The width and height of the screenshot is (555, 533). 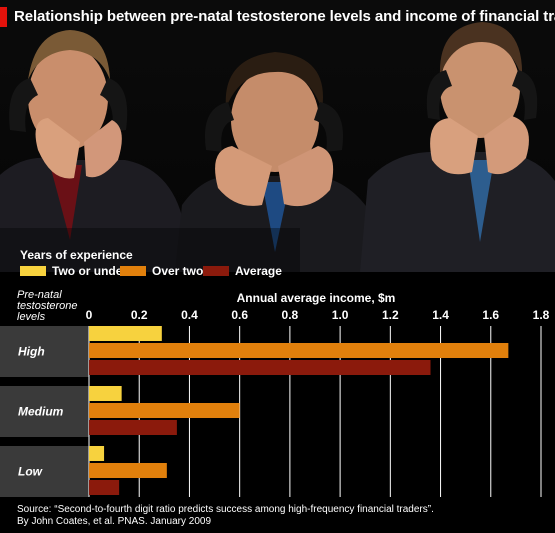 I want to click on legend-label: Over two, so click(x=178, y=271).